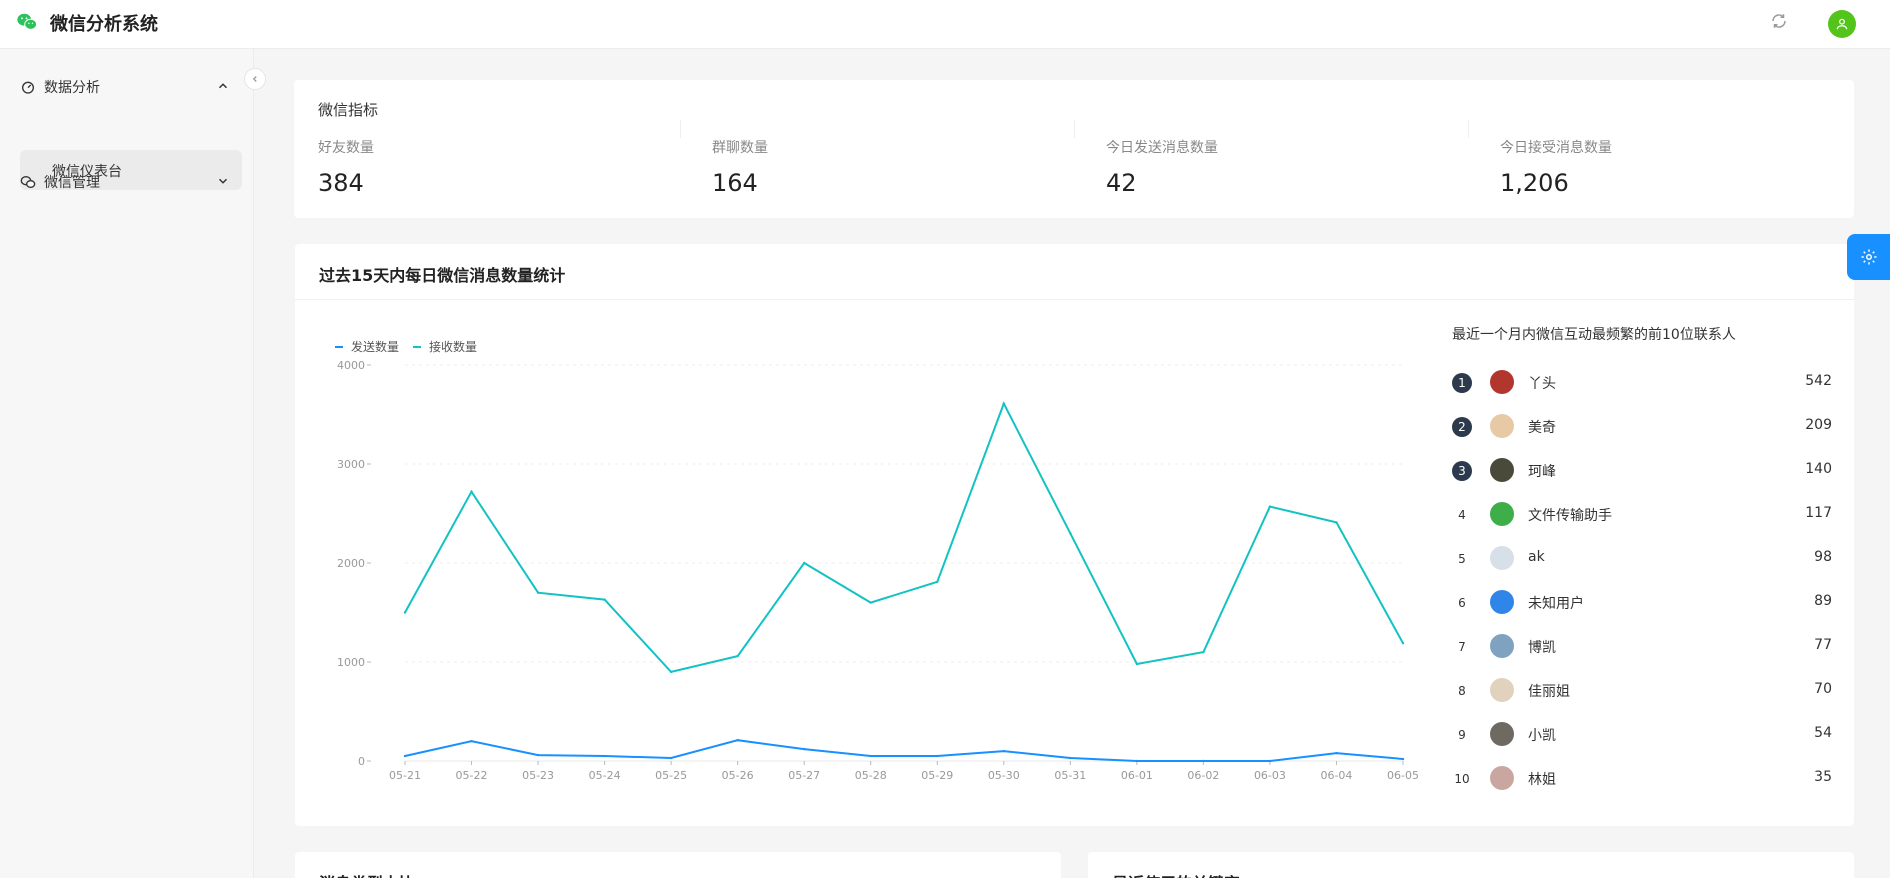 The image size is (1890, 878). I want to click on x-tick-label: 05-24, so click(605, 775).